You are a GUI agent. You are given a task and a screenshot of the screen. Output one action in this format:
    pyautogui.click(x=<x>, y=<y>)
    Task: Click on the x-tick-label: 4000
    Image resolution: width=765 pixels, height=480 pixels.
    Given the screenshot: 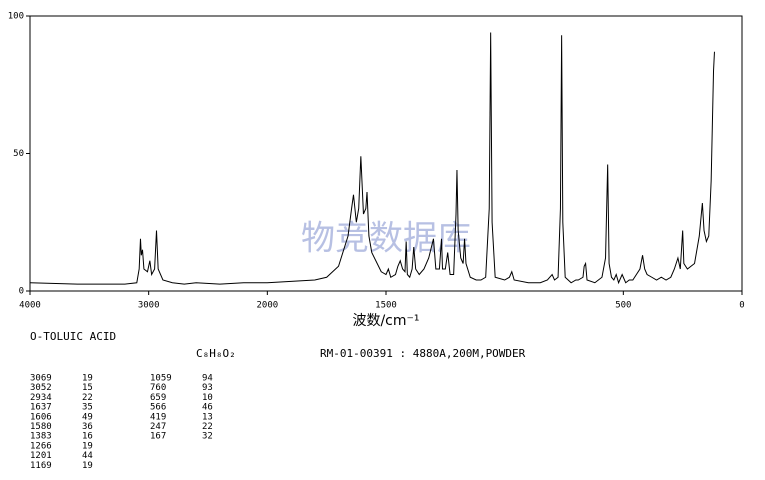 What is the action you would take?
    pyautogui.click(x=30, y=306)
    